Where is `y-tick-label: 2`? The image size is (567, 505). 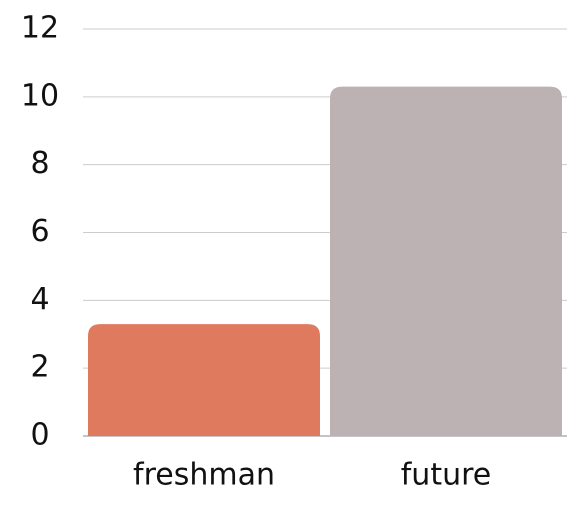
y-tick-label: 2 is located at coordinates (39, 367).